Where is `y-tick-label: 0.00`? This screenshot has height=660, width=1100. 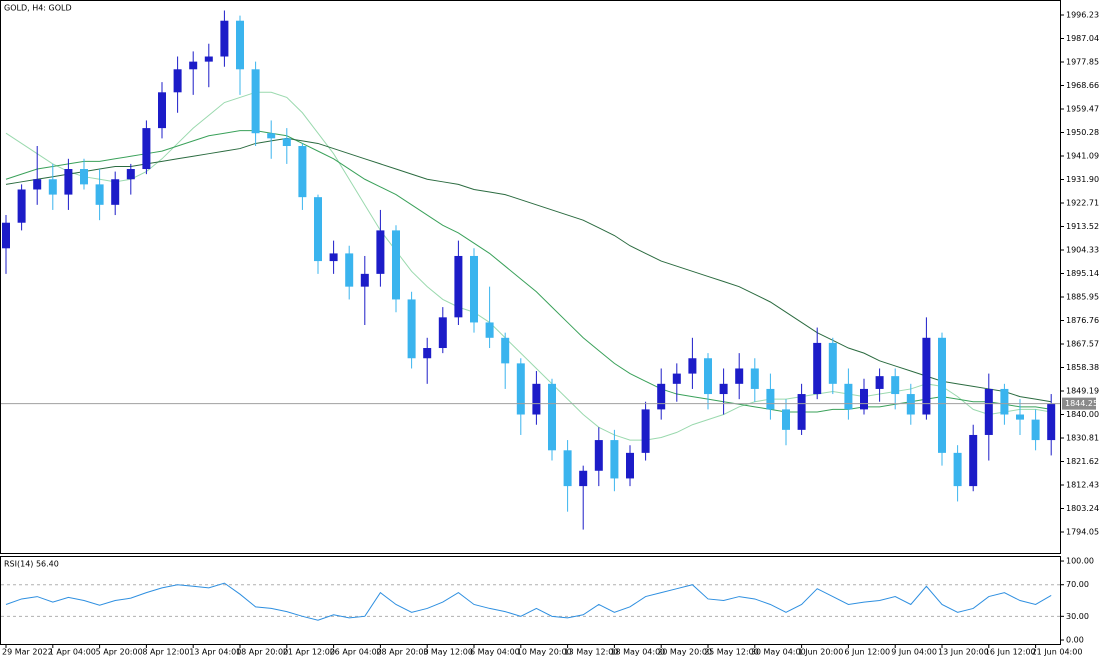 y-tick-label: 0.00 is located at coordinates (1075, 640).